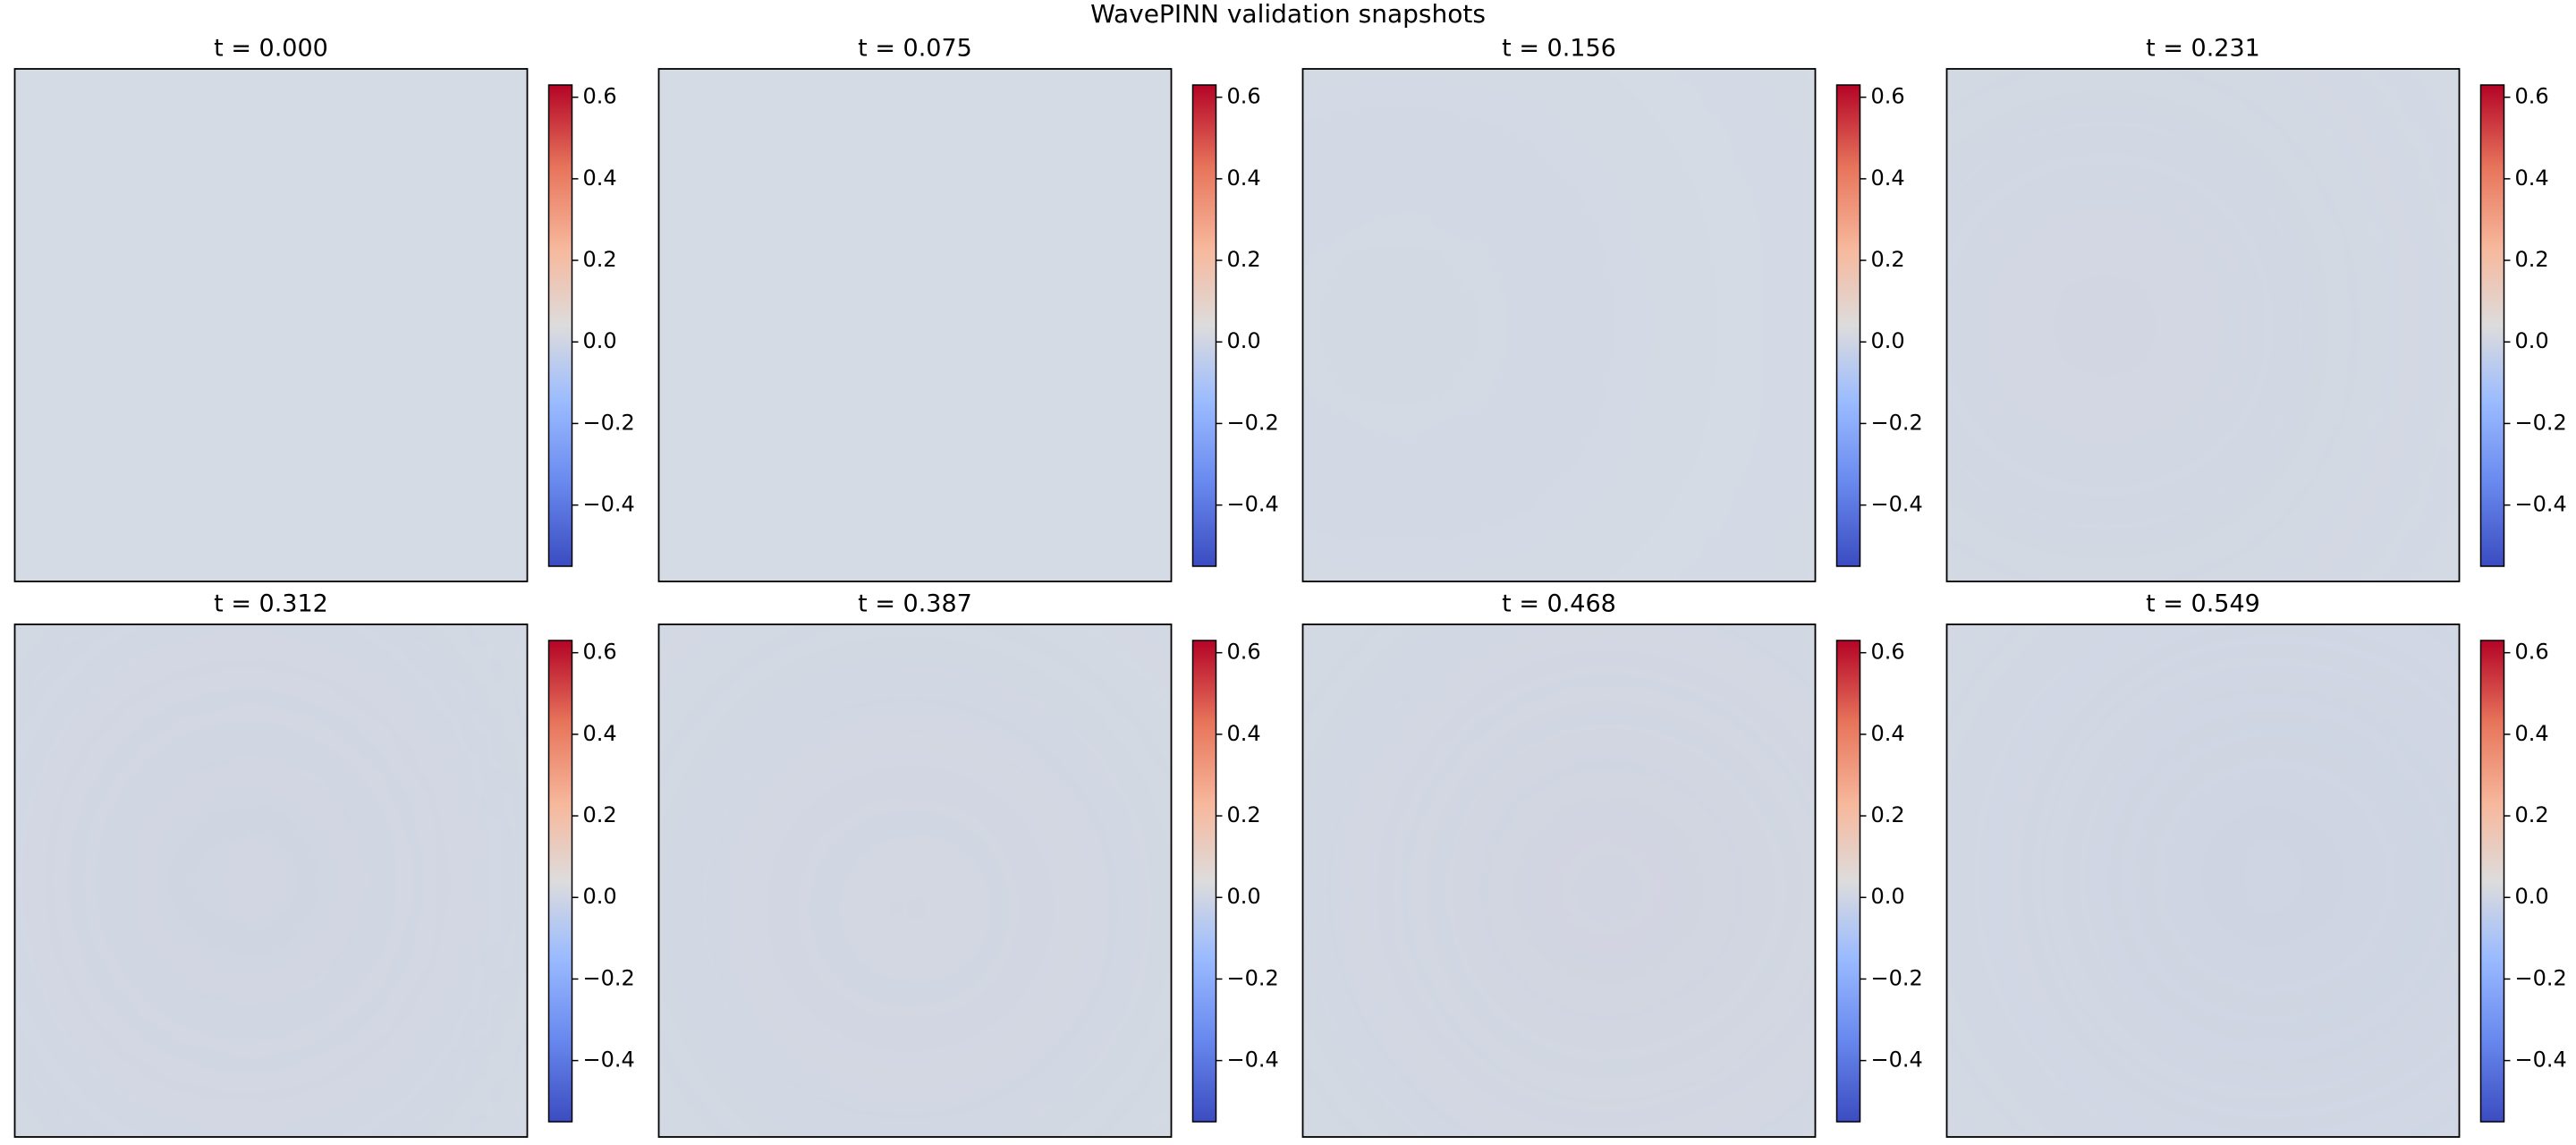 This screenshot has width=2576, height=1145. What do you see at coordinates (915, 604) in the screenshot?
I see `subplot-title: t = 0.387` at bounding box center [915, 604].